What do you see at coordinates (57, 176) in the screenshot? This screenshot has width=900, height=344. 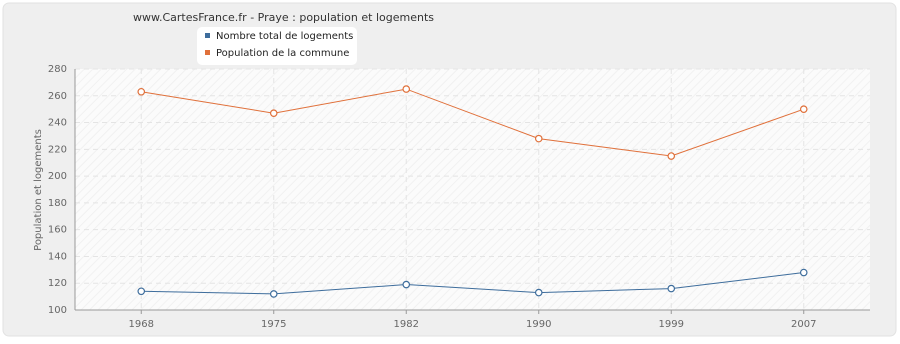 I see `y-tick-label: 200` at bounding box center [57, 176].